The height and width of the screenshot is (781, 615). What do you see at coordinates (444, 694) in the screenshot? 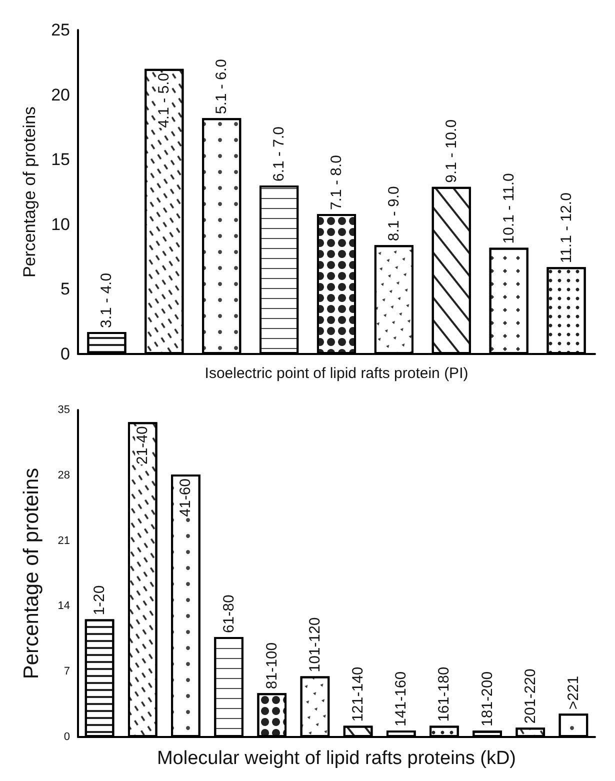
I see `x-tick-label: 161-180` at bounding box center [444, 694].